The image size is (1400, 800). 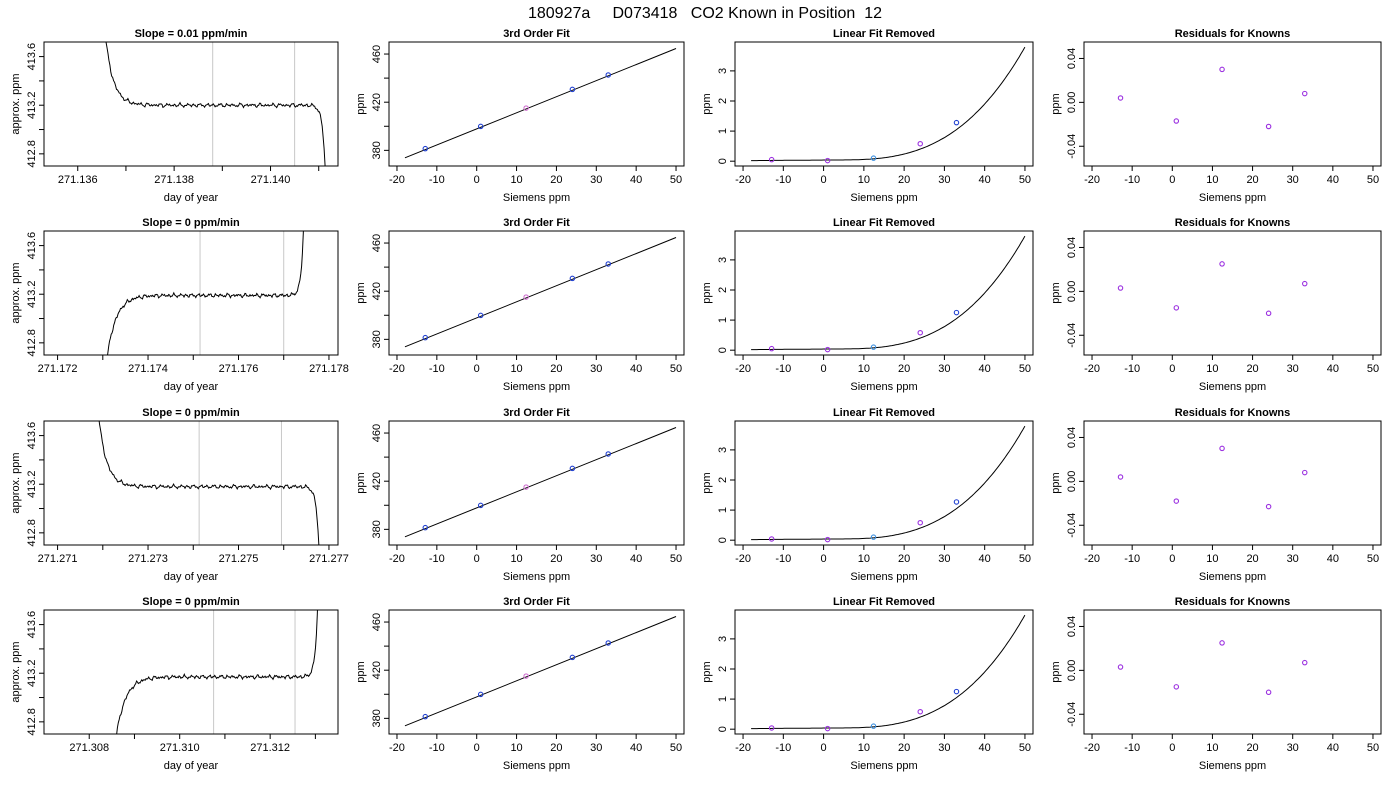 I want to click on figure-title: 180927a D073418 CO2 Known in Position 12, so click(x=705, y=13).